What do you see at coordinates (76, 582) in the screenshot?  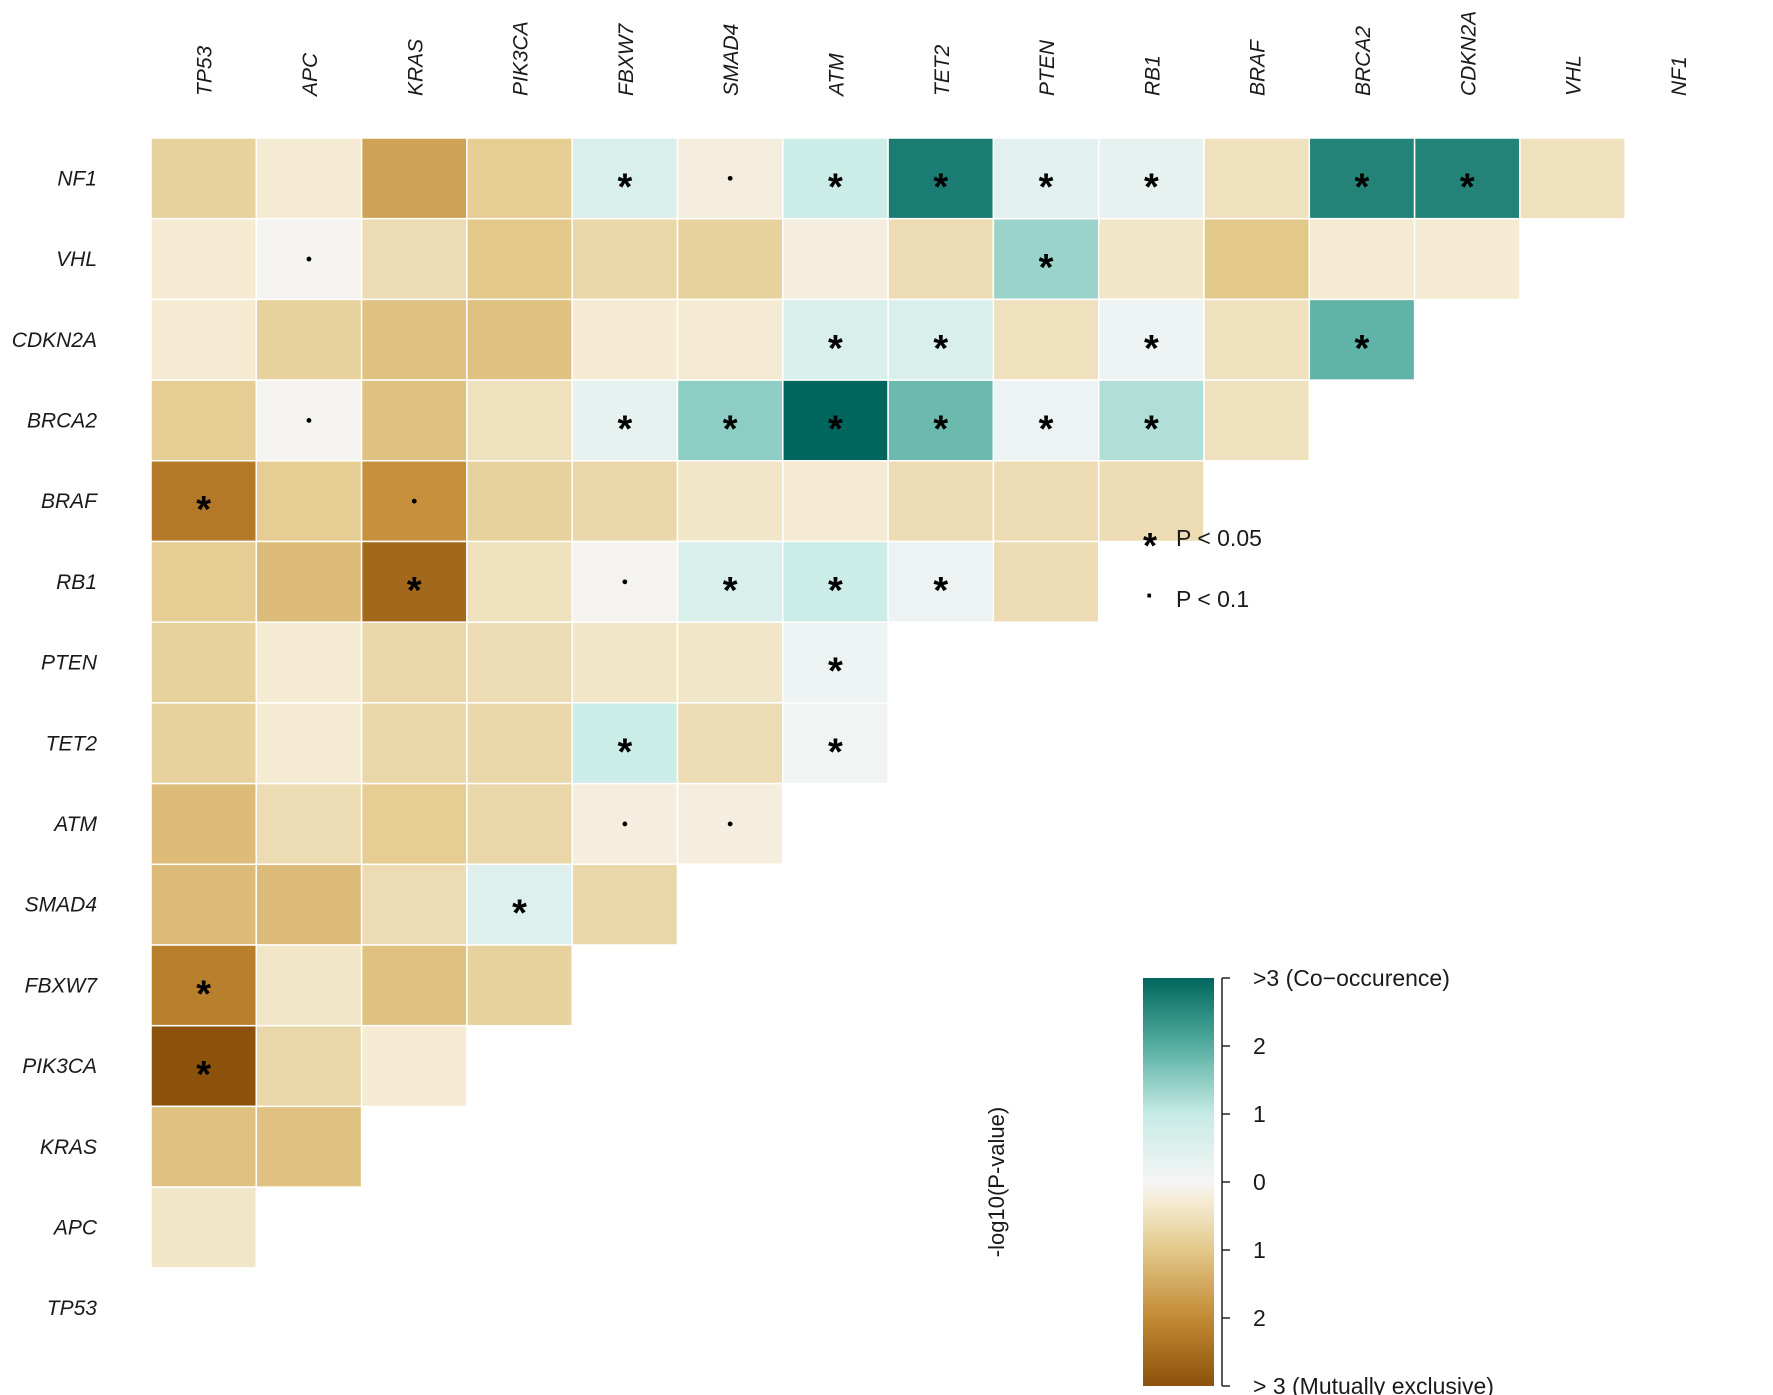 I see `row-label-rb1: RB1` at bounding box center [76, 582].